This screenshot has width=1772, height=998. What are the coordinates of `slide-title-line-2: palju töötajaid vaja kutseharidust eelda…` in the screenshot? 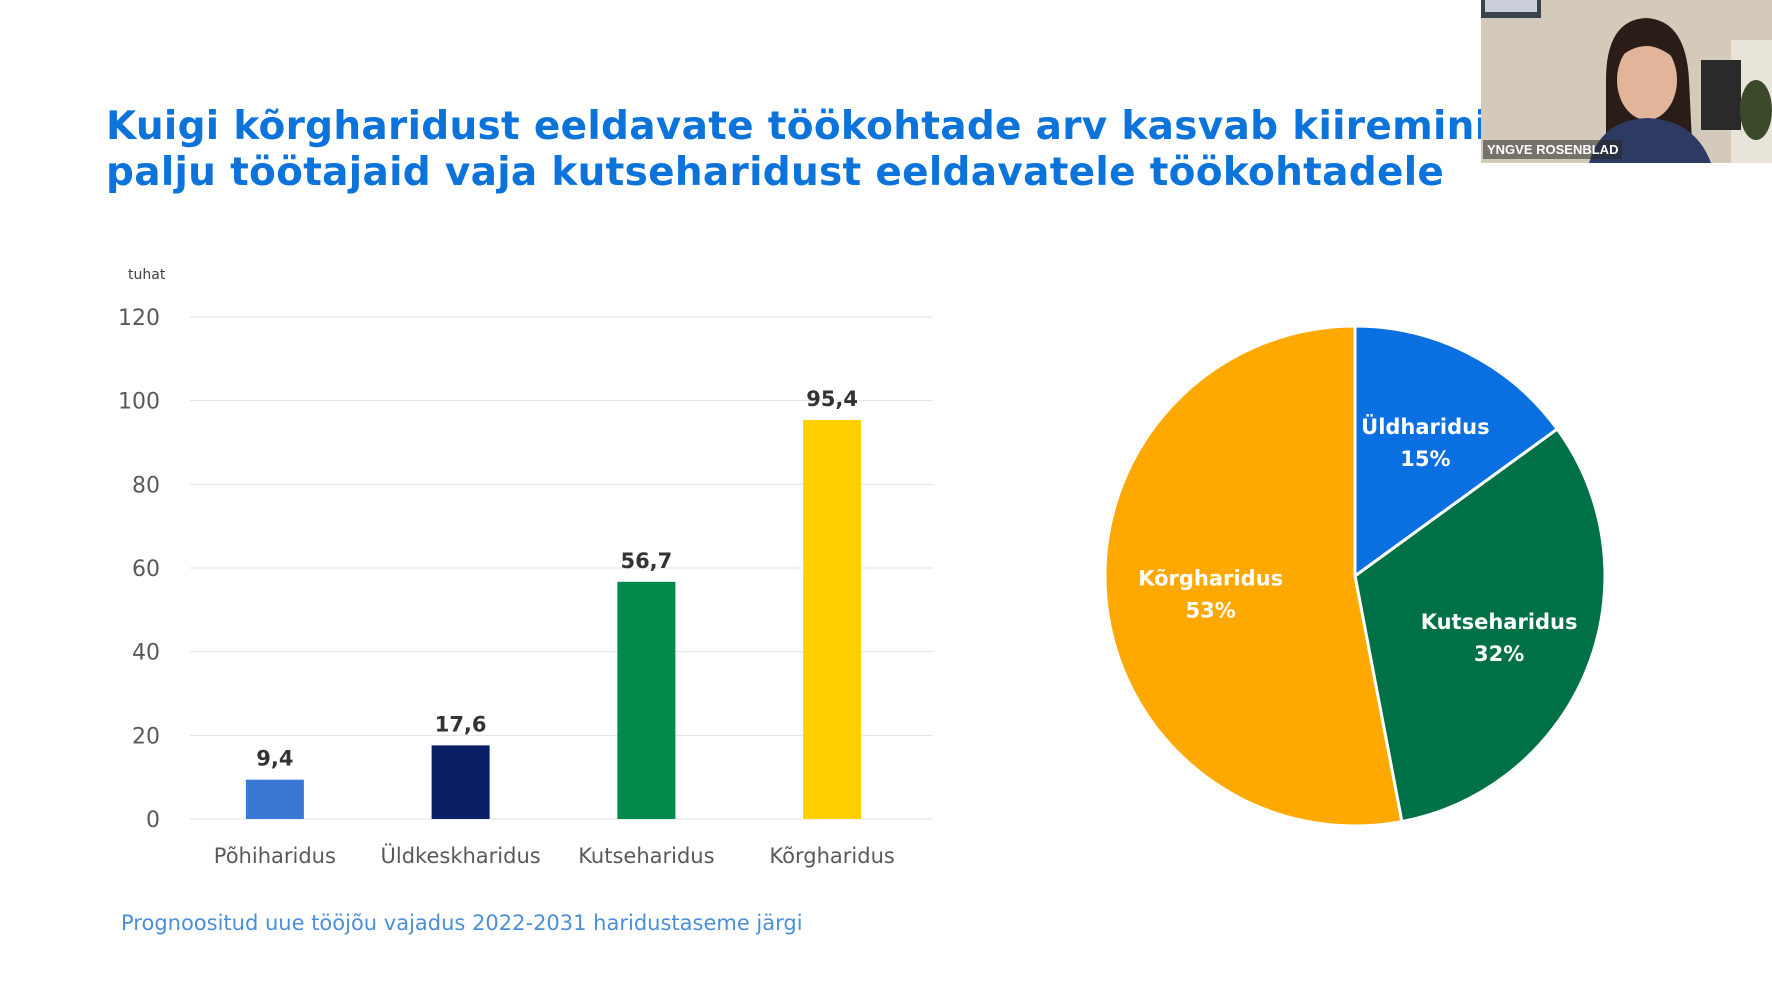 It's located at (775, 172).